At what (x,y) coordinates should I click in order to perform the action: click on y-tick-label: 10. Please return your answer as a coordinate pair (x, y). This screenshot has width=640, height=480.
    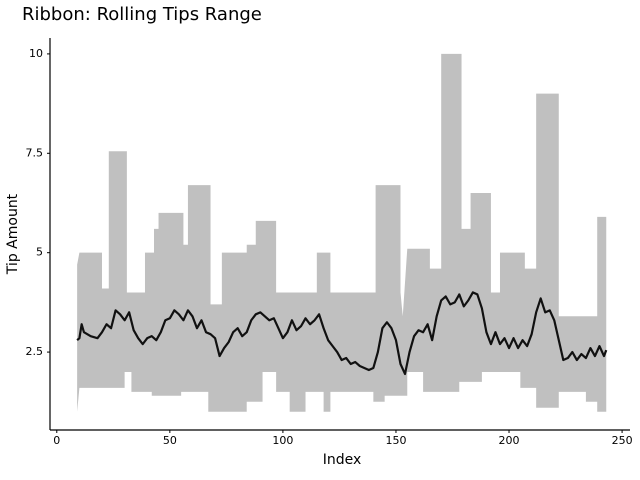
    Looking at the image, I should click on (36, 53).